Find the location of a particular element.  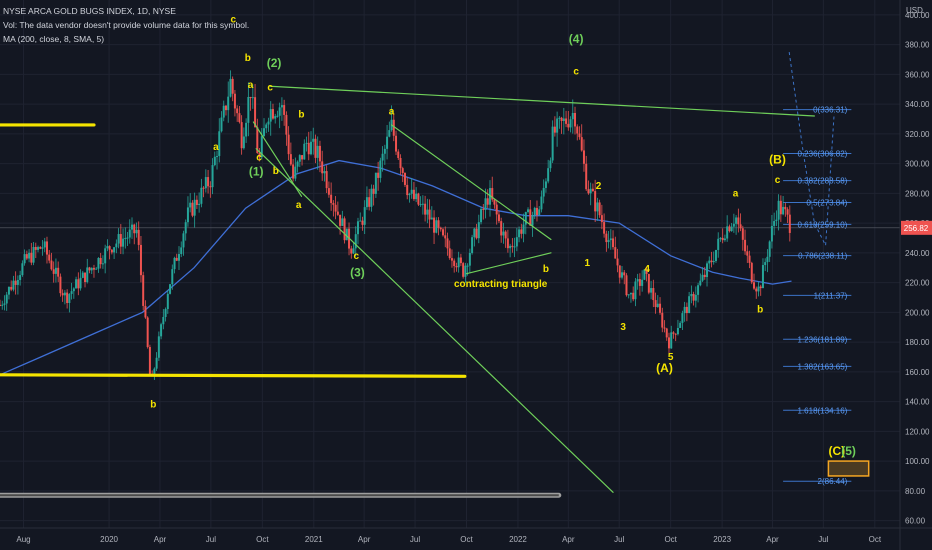

fib-level-label: 0.5(273.84) is located at coordinates (826, 203).